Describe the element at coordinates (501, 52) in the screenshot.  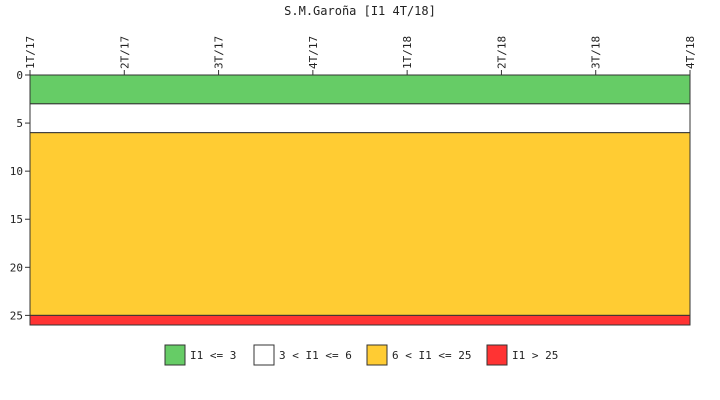
I see `x-tick-label: 2T/18` at that location.